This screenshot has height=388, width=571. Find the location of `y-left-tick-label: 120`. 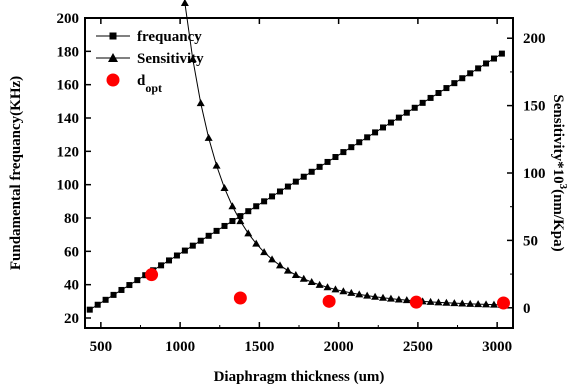

y-left-tick-label: 120 is located at coordinates (68, 152).